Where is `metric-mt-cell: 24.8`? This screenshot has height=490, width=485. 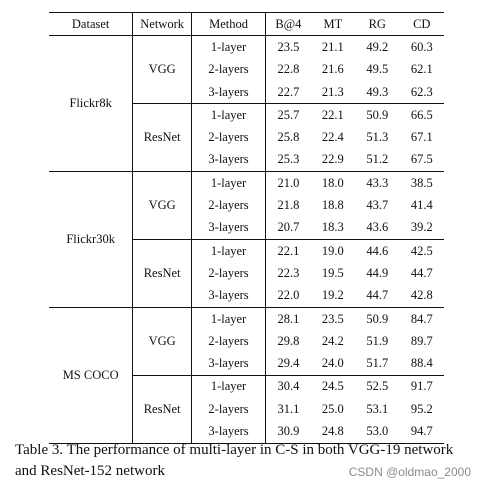 metric-mt-cell: 24.8 is located at coordinates (332, 430).